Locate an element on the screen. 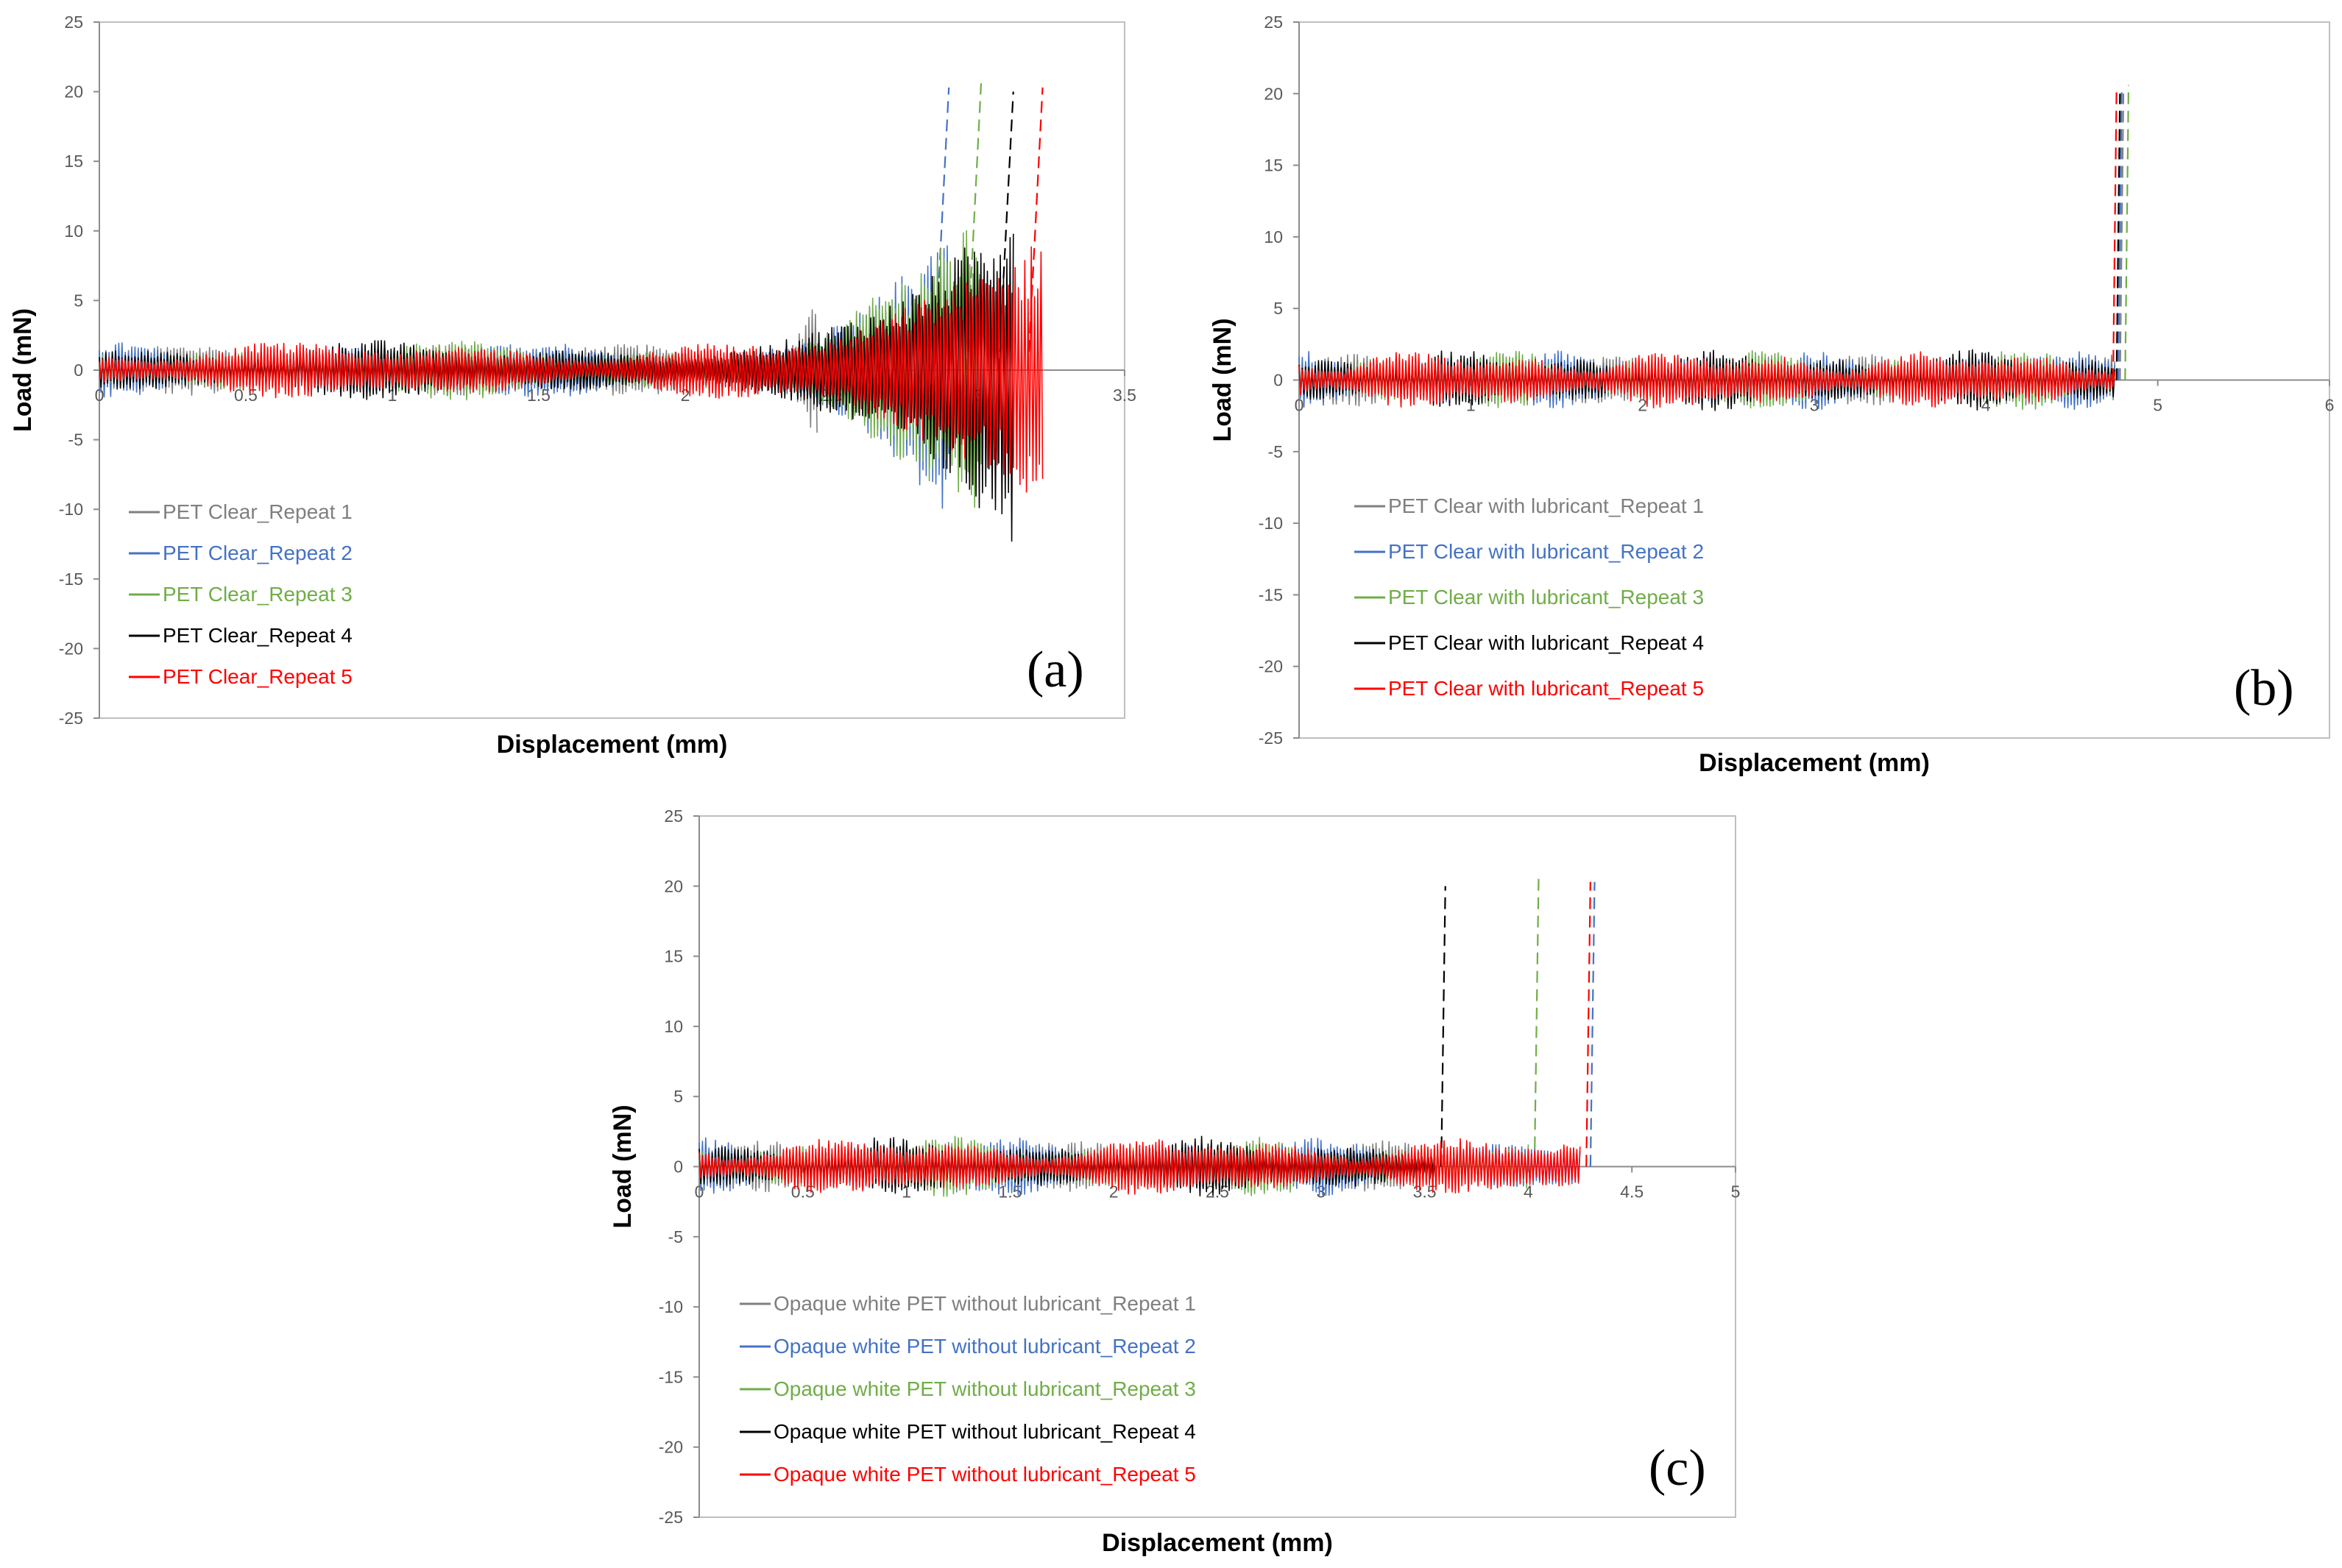 Image resolution: width=2342 pixels, height=1568 pixels. x-tick-label: 0.5 is located at coordinates (246, 395).